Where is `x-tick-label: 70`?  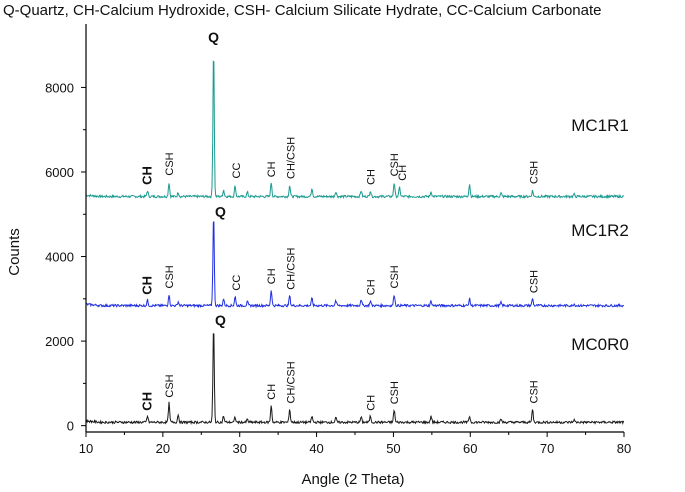 x-tick-label: 70 is located at coordinates (547, 448).